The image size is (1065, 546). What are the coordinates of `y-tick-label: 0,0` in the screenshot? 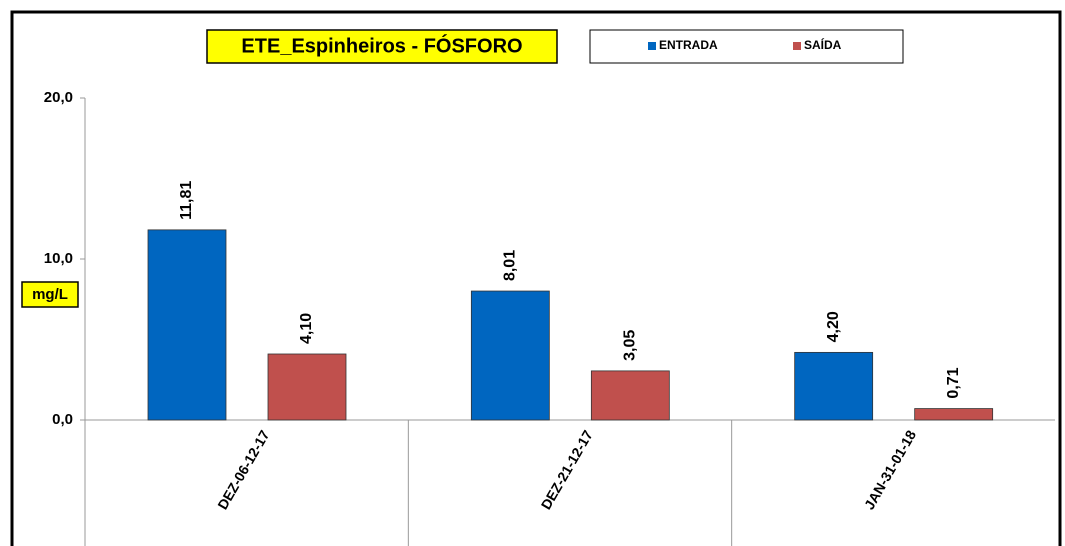 It's located at (62, 419).